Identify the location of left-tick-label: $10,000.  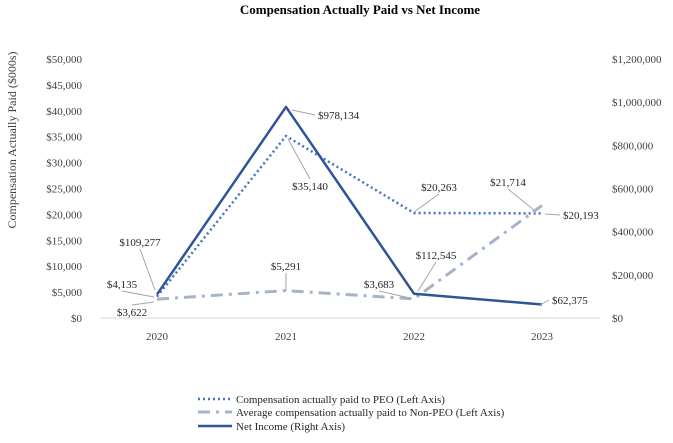
(64, 267).